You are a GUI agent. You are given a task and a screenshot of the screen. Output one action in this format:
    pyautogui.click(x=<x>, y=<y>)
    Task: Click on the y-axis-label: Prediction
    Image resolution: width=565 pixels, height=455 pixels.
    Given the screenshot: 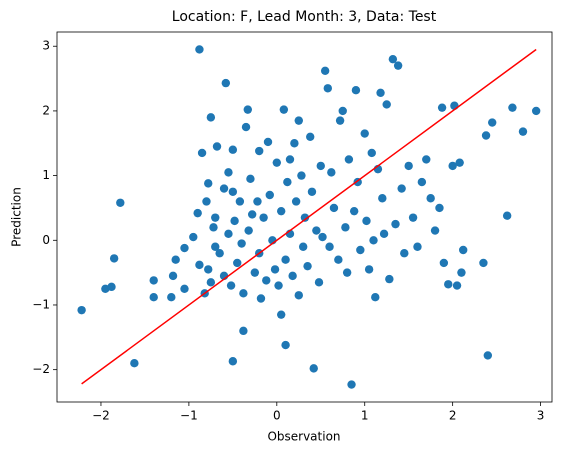 What is the action you would take?
    pyautogui.click(x=17, y=217)
    